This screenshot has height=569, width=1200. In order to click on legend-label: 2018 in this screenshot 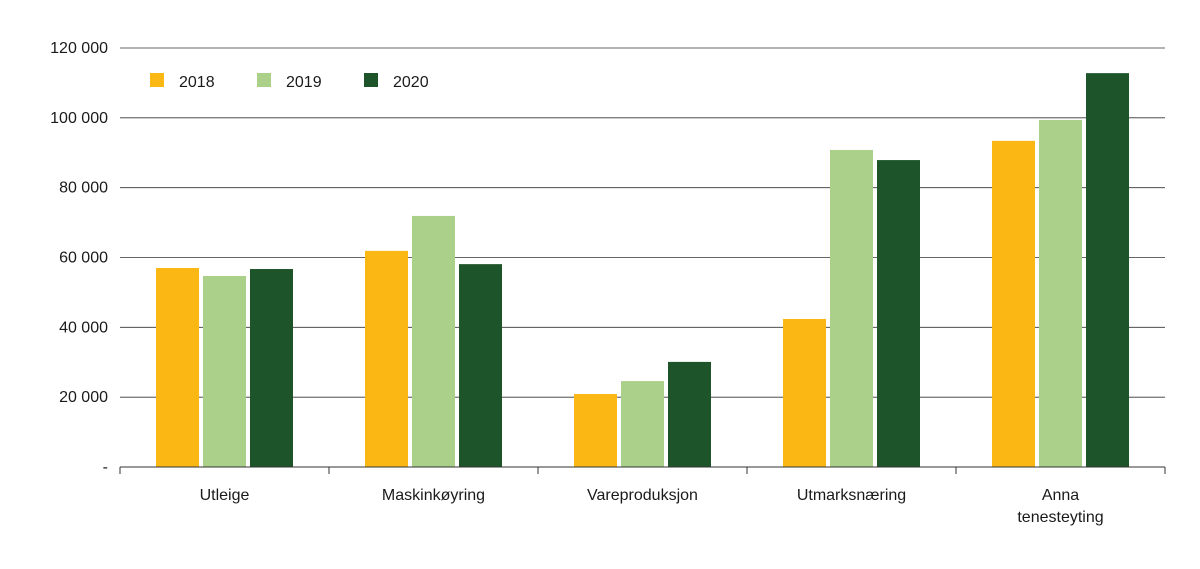, I will do `click(197, 82)`.